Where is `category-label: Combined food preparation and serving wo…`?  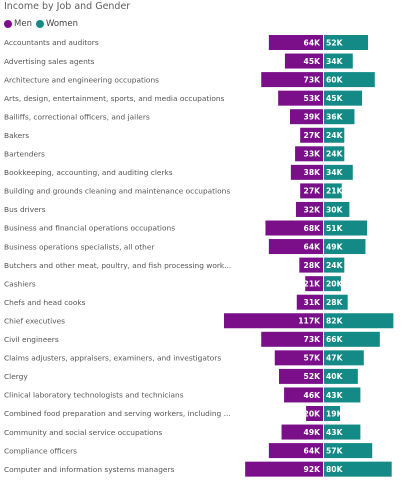
category-label: Combined food preparation and serving wo… is located at coordinates (117, 413).